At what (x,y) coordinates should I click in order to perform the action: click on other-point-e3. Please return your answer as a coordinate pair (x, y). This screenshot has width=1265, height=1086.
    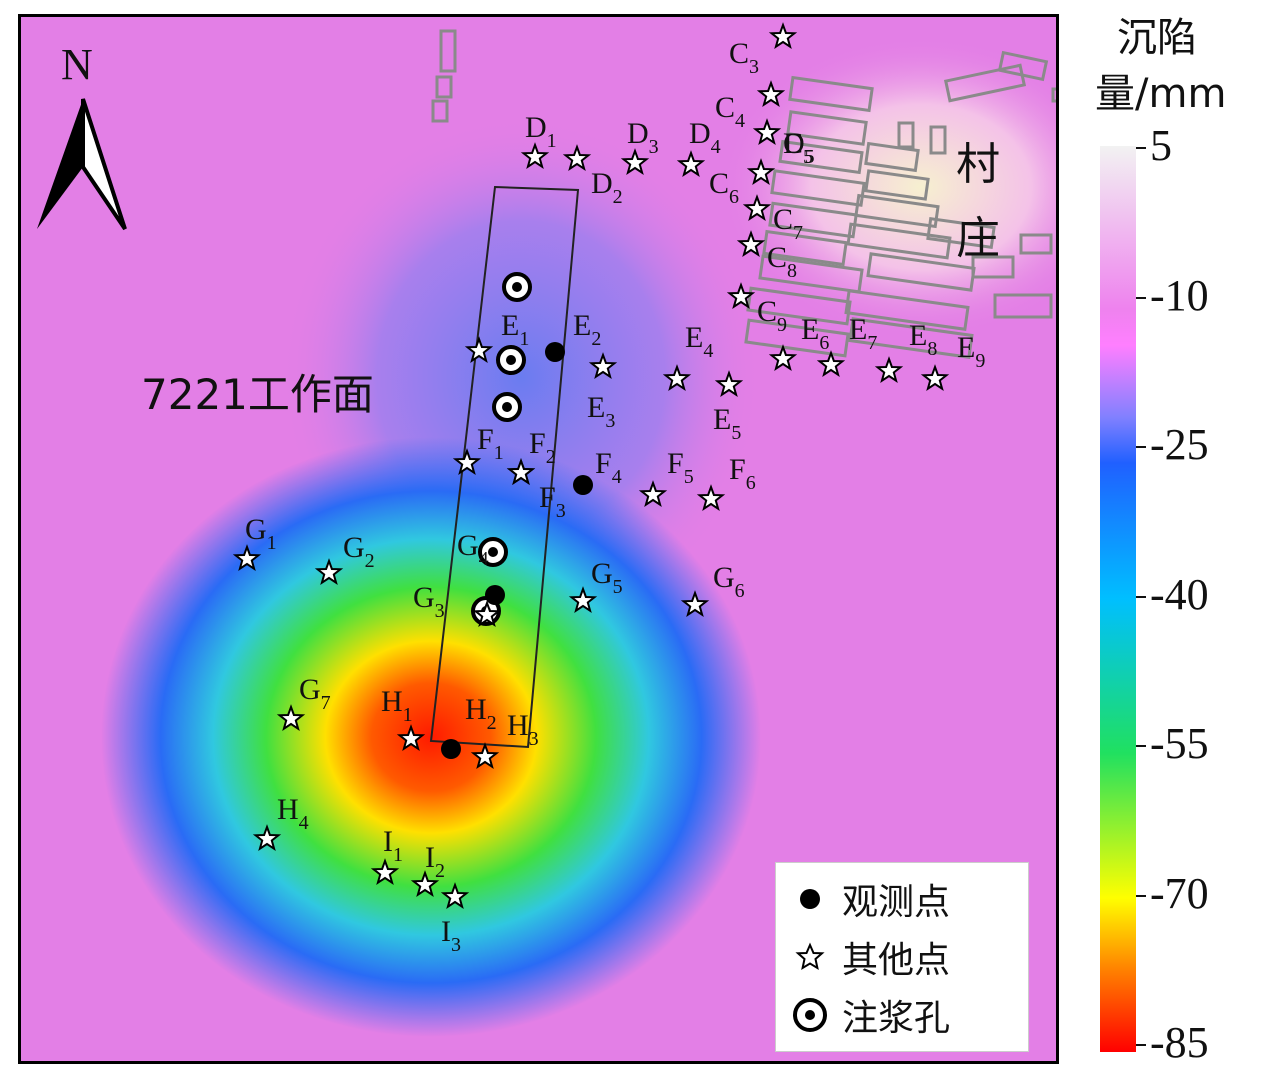
    Looking at the image, I should click on (603, 366).